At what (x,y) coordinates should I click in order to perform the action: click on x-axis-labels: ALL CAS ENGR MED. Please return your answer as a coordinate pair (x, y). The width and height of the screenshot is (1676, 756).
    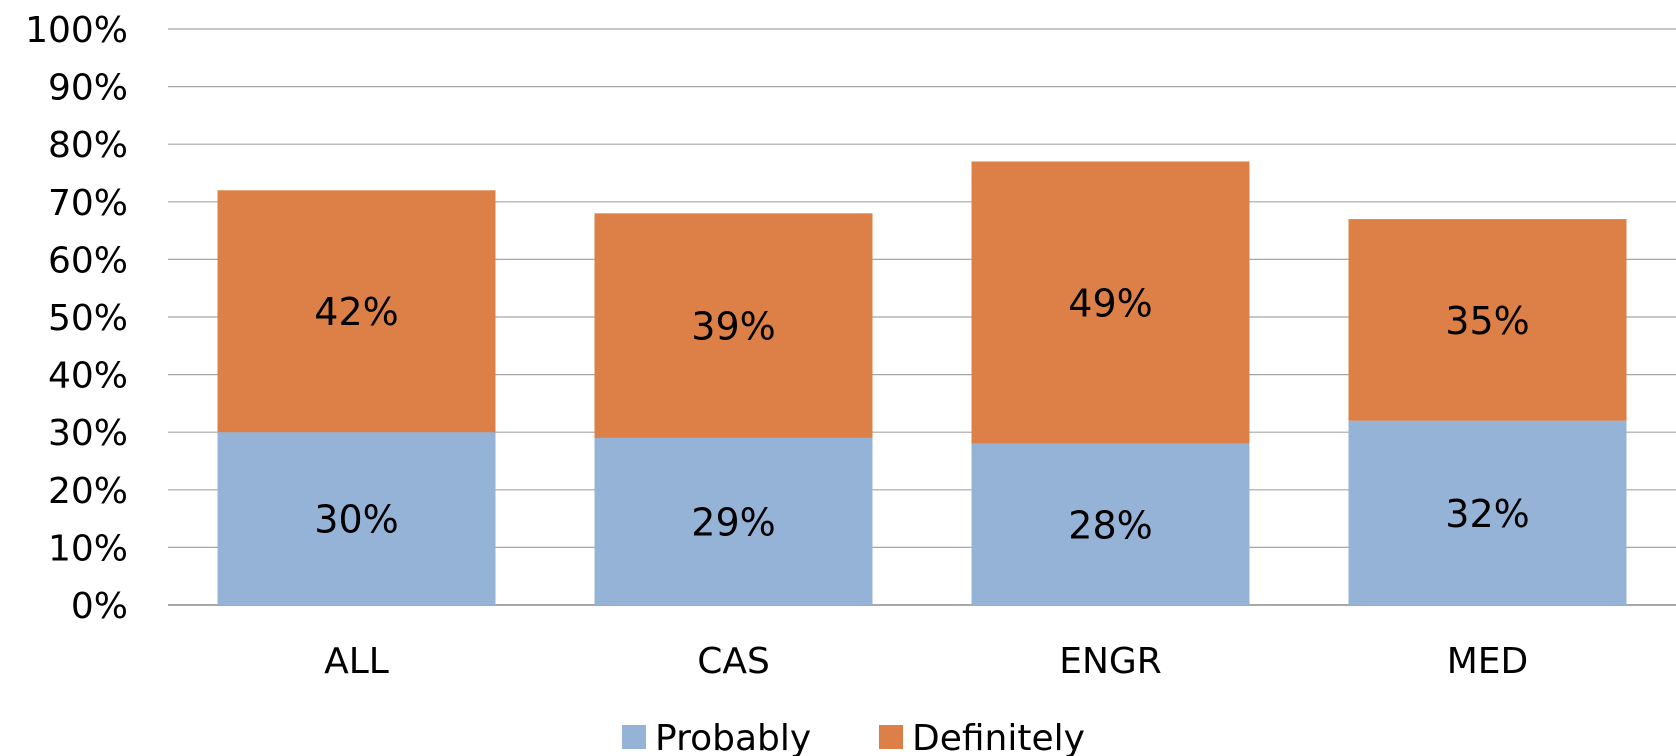
    Looking at the image, I should click on (926, 661).